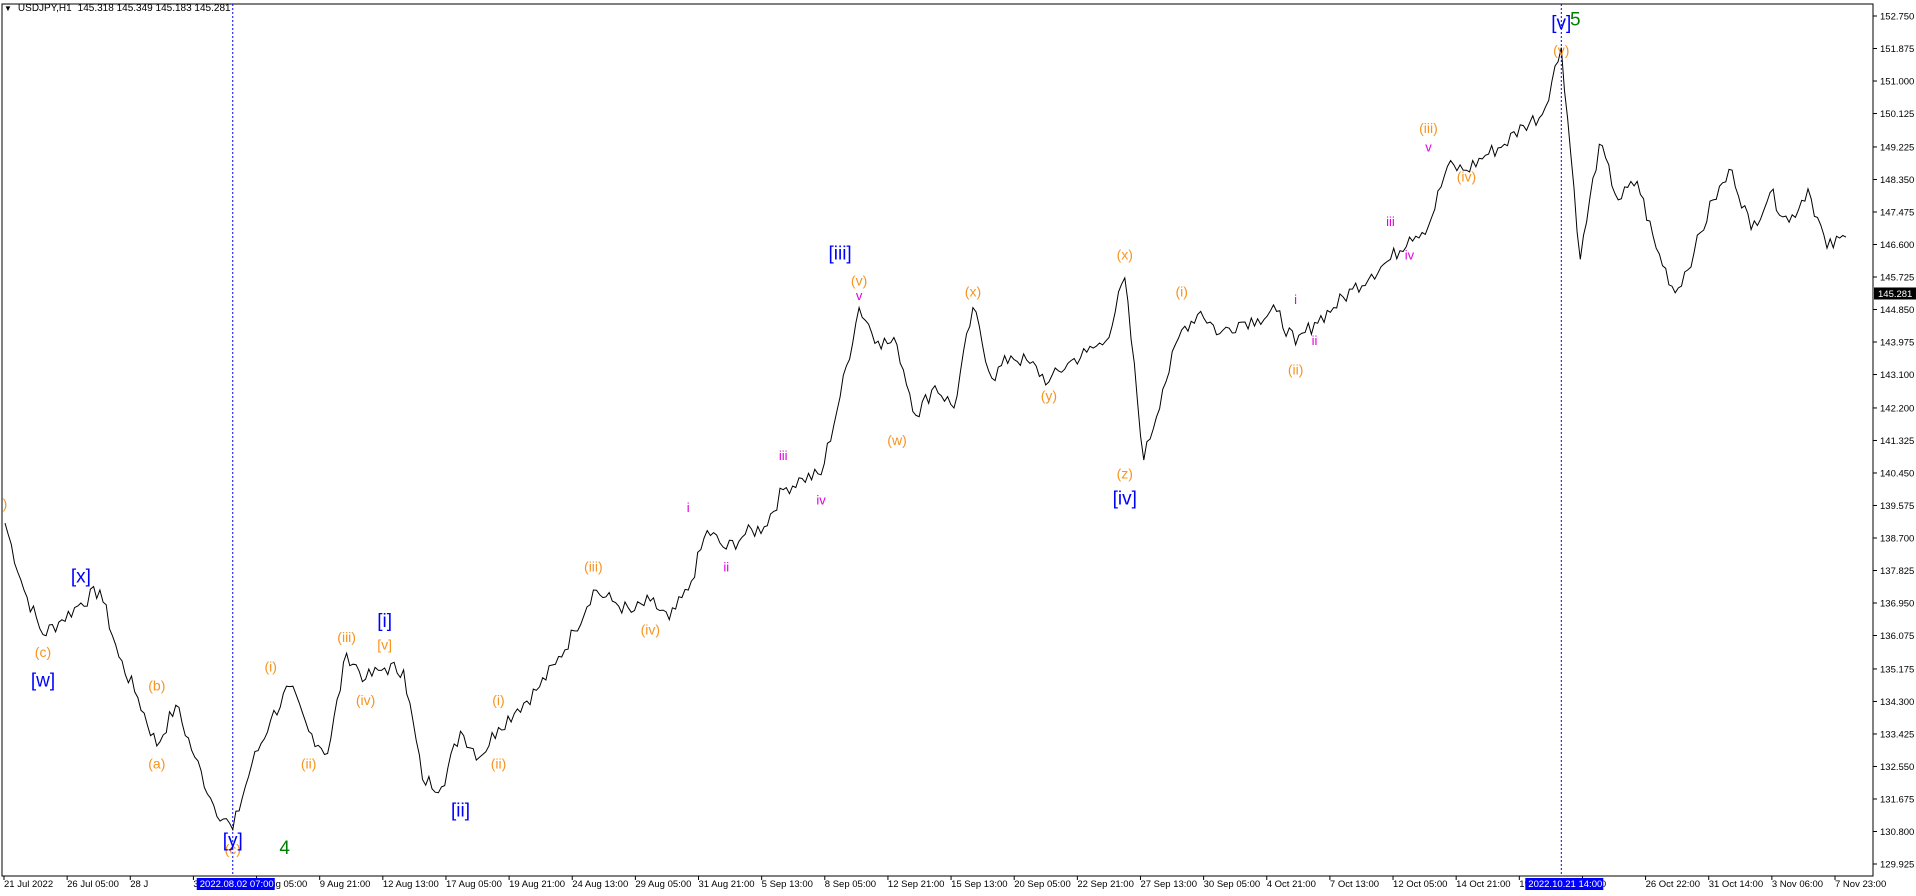 The image size is (1916, 896). Describe the element at coordinates (1897, 277) in the screenshot. I see `y-tick-label: 145.725` at that location.